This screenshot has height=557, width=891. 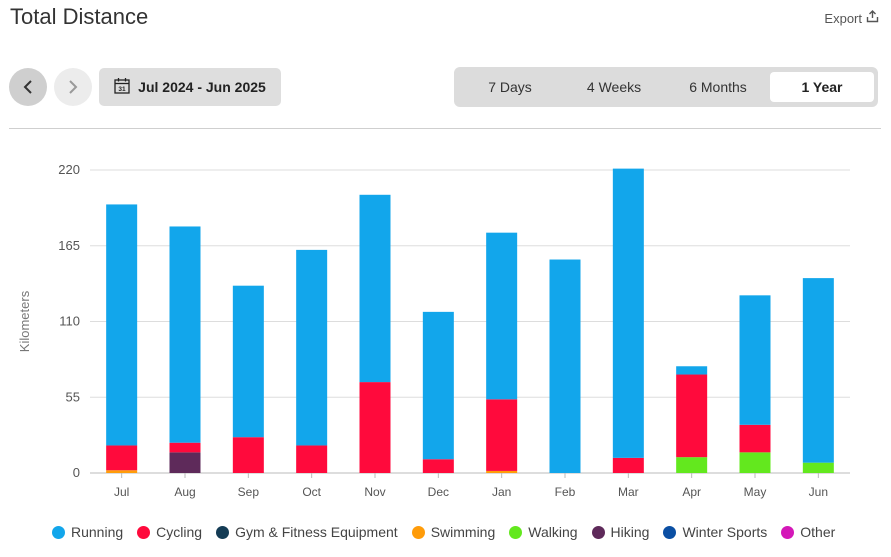 I want to click on range-tab-7-days: 7 Days, so click(x=510, y=87).